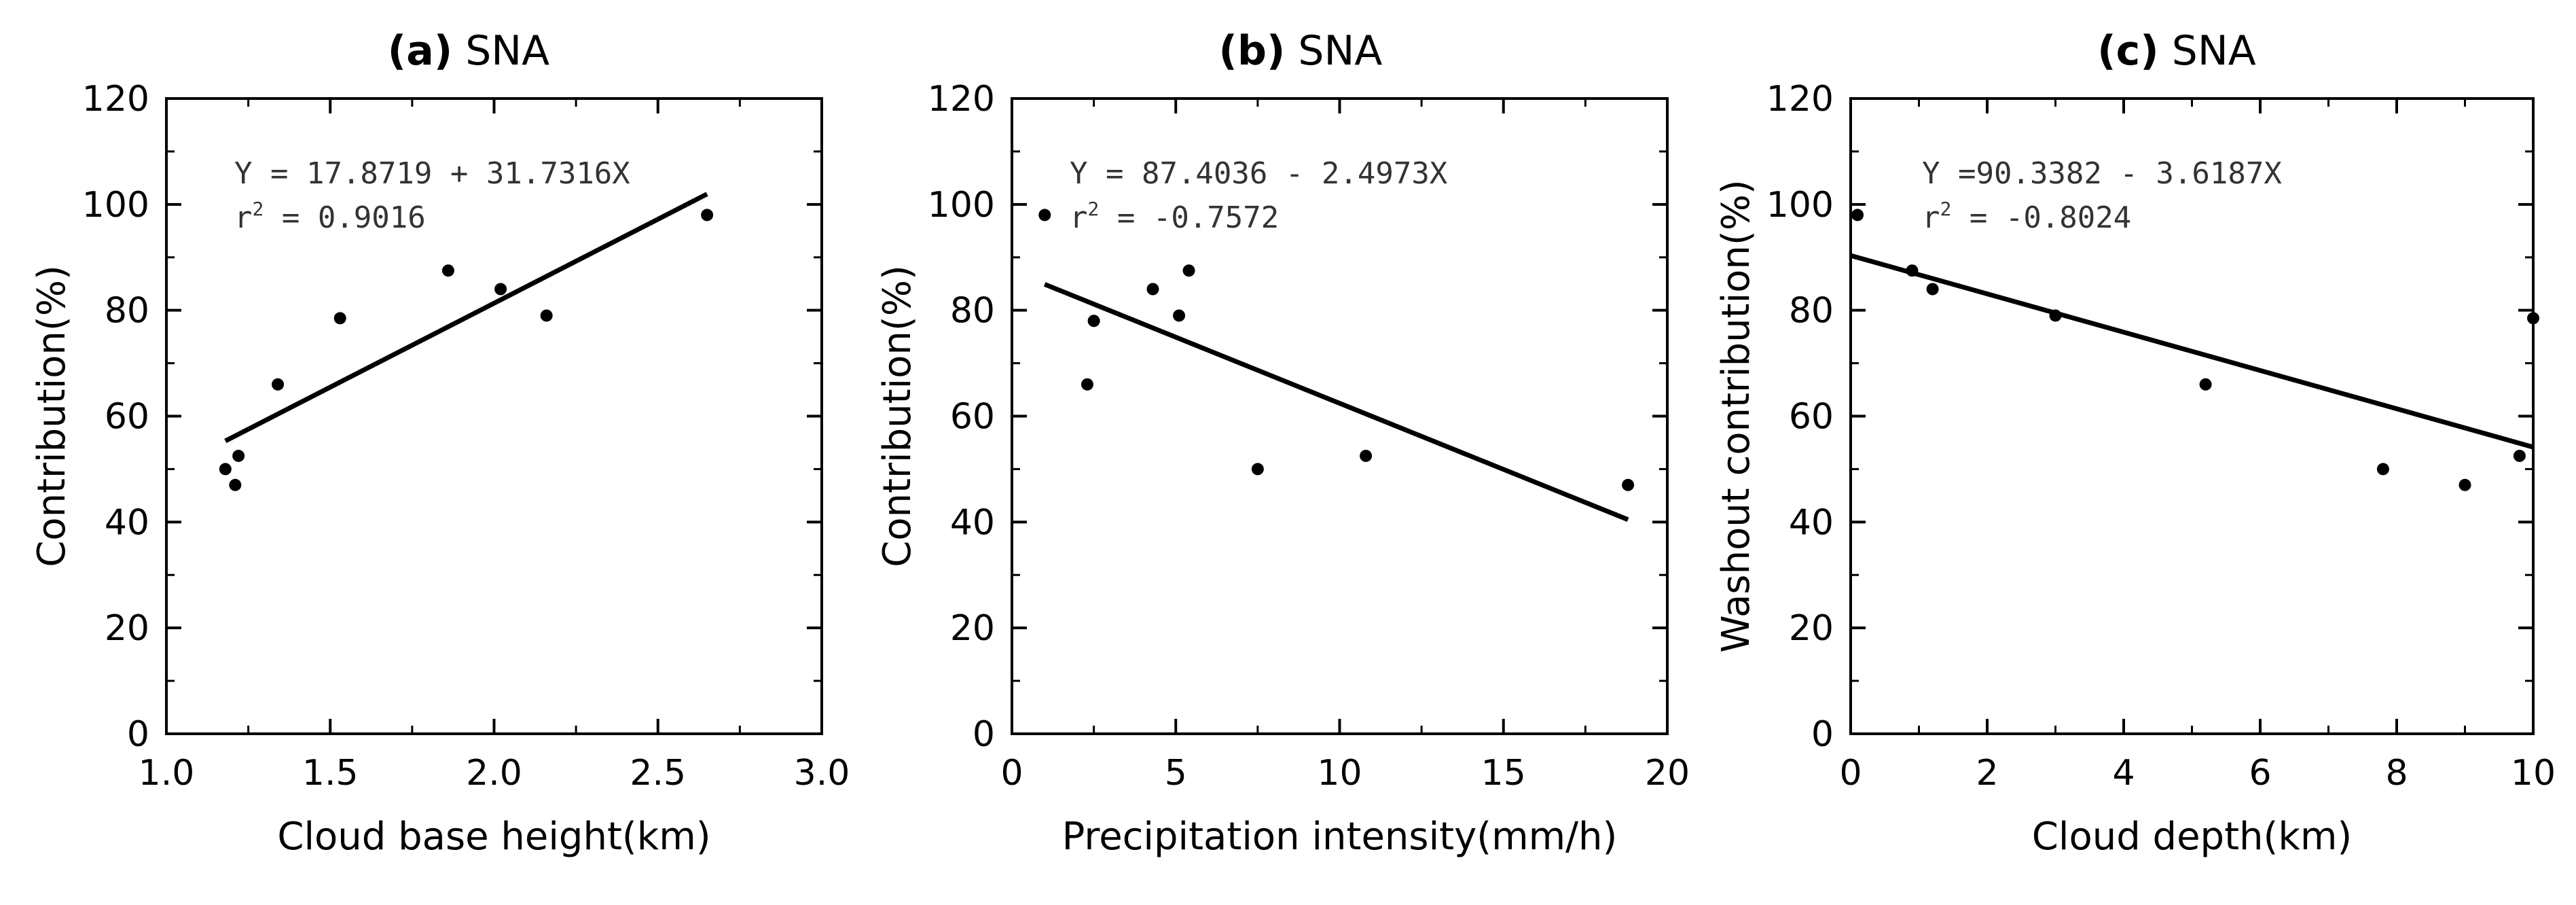  I want to click on x-tick-label: 2.0, so click(494, 773).